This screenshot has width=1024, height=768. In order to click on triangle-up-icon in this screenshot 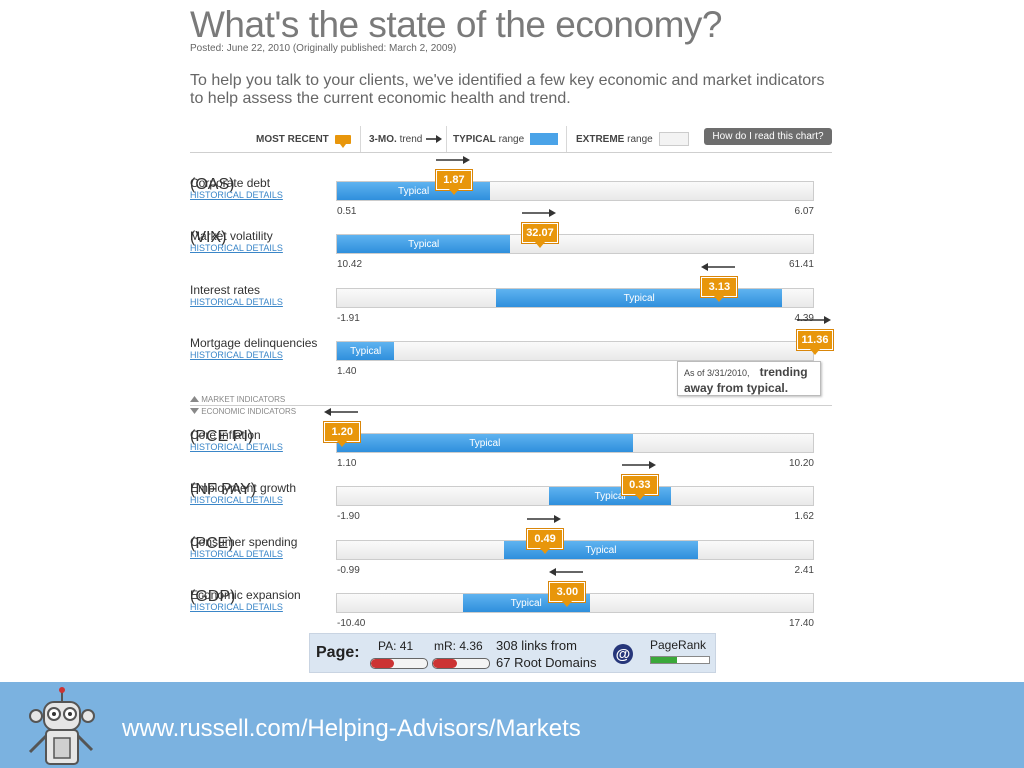, I will do `click(194, 399)`.